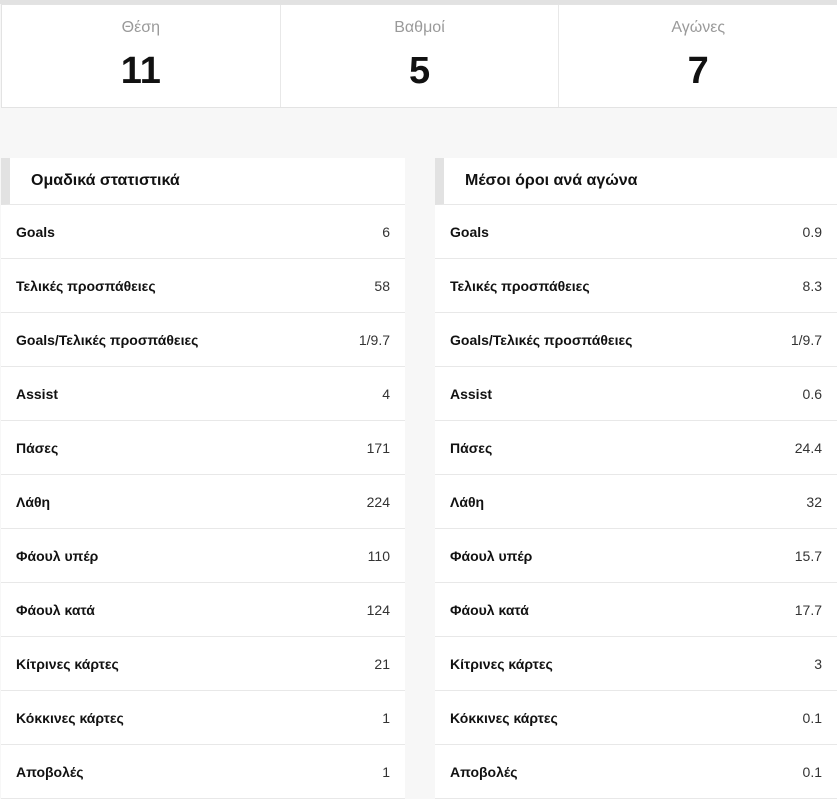 The image size is (837, 799). Describe the element at coordinates (378, 501) in the screenshot. I see `stat-value: 224` at that location.